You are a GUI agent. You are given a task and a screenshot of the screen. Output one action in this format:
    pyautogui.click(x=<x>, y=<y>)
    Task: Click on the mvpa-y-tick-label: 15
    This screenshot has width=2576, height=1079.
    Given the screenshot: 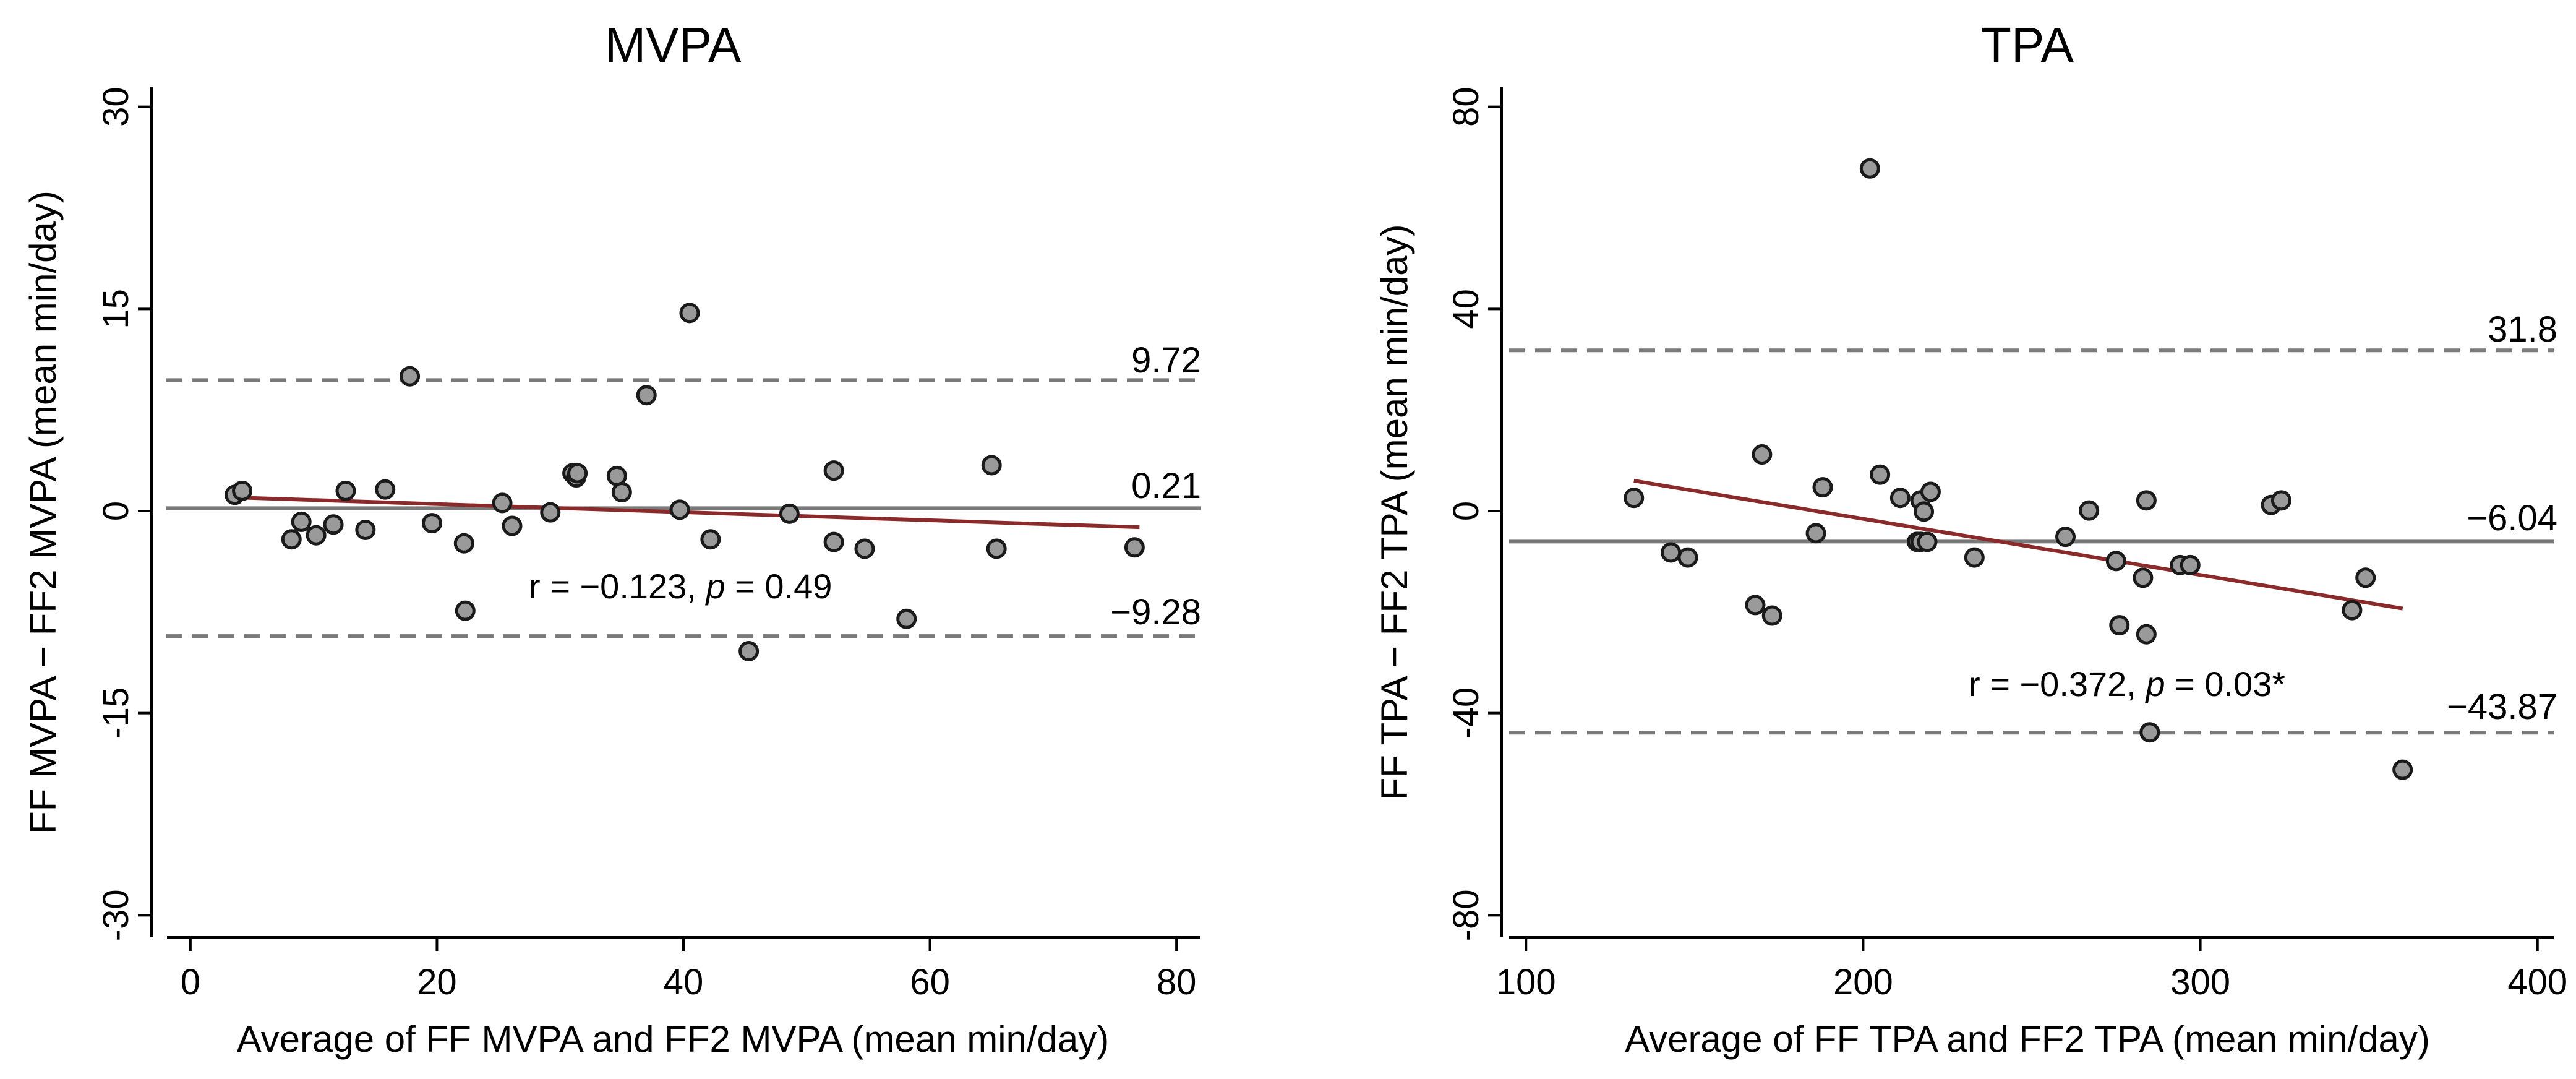 What is the action you would take?
    pyautogui.click(x=116, y=309)
    